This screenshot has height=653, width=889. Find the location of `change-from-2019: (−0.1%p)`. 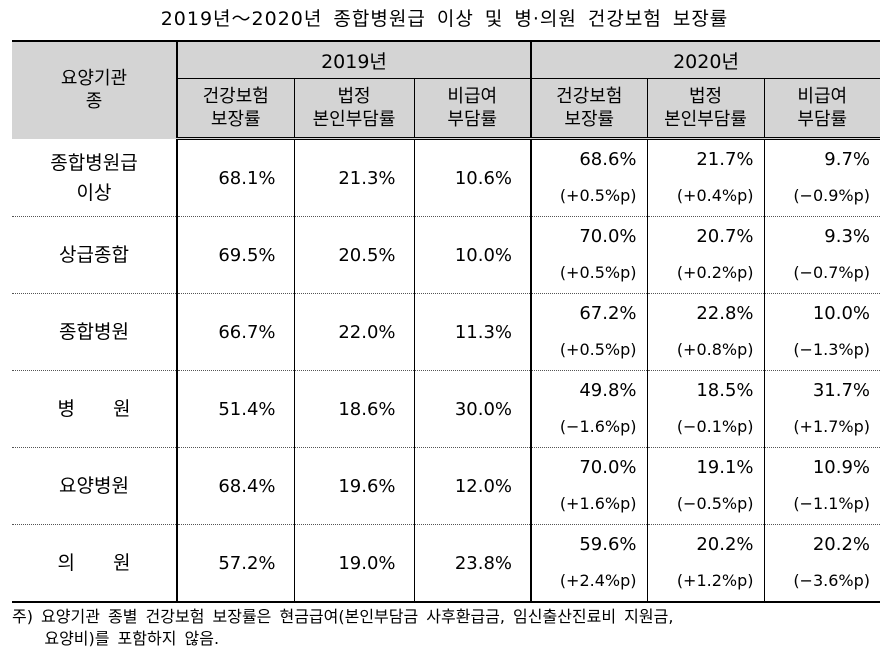

change-from-2019: (−0.1%p) is located at coordinates (715, 427).